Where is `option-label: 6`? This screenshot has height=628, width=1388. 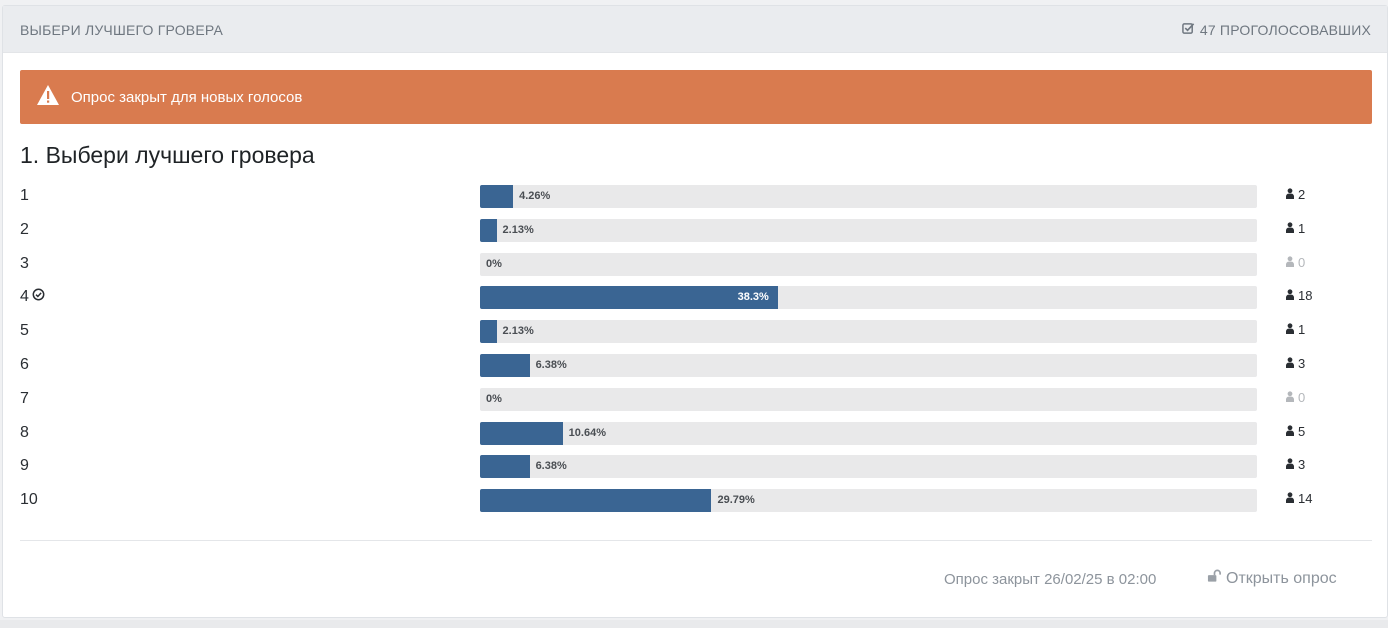 option-label: 6 is located at coordinates (24, 365).